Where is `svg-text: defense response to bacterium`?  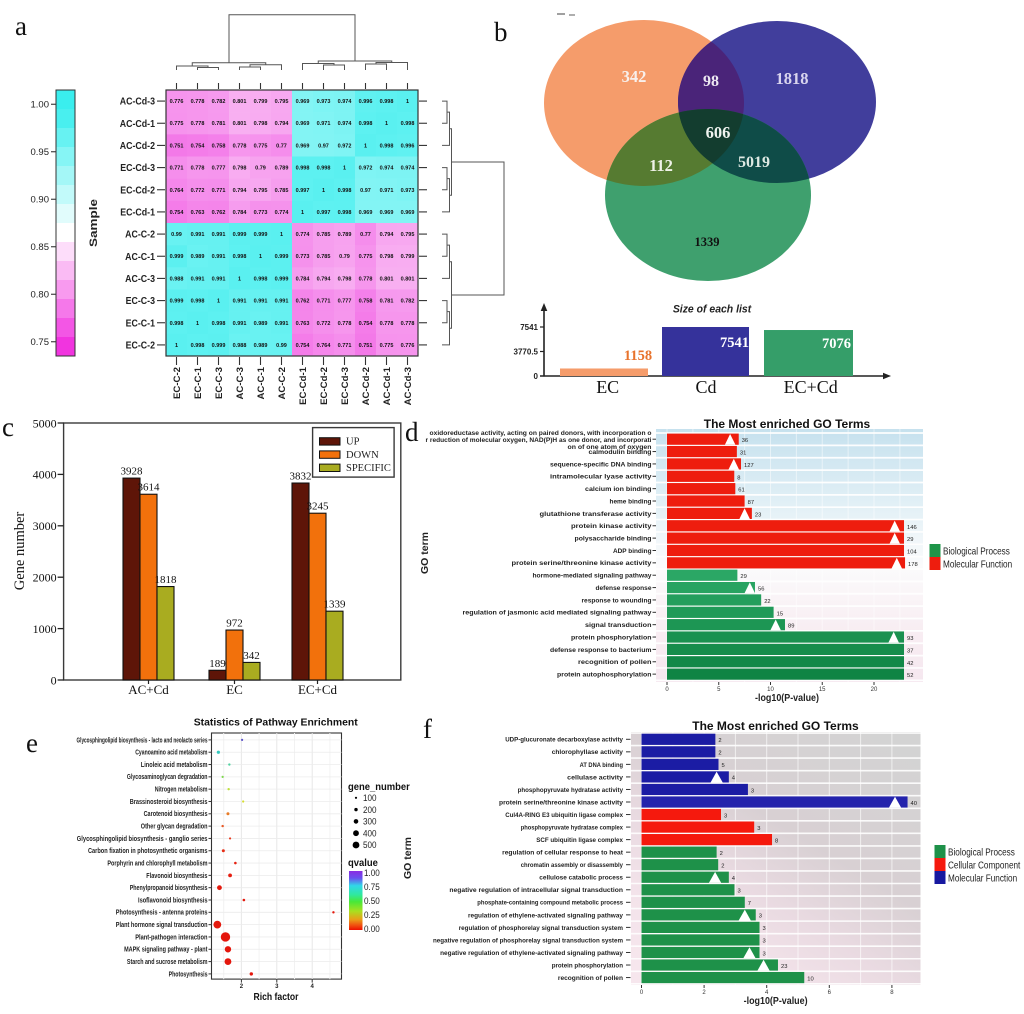
svg-text: defense response to bacterium is located at coordinates (601, 650).